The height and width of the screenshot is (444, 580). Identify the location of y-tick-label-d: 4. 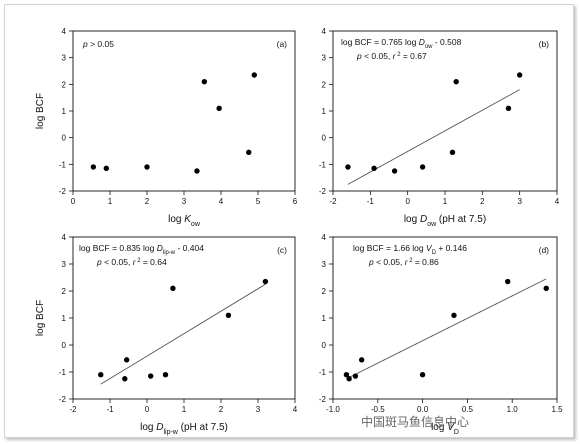
(324, 237).